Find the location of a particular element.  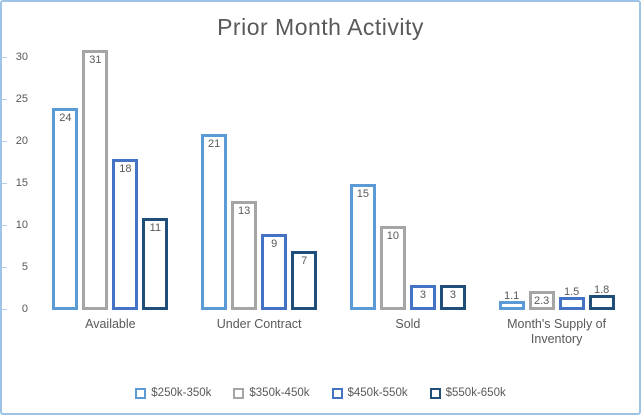

bar: 18 is located at coordinates (125, 234).